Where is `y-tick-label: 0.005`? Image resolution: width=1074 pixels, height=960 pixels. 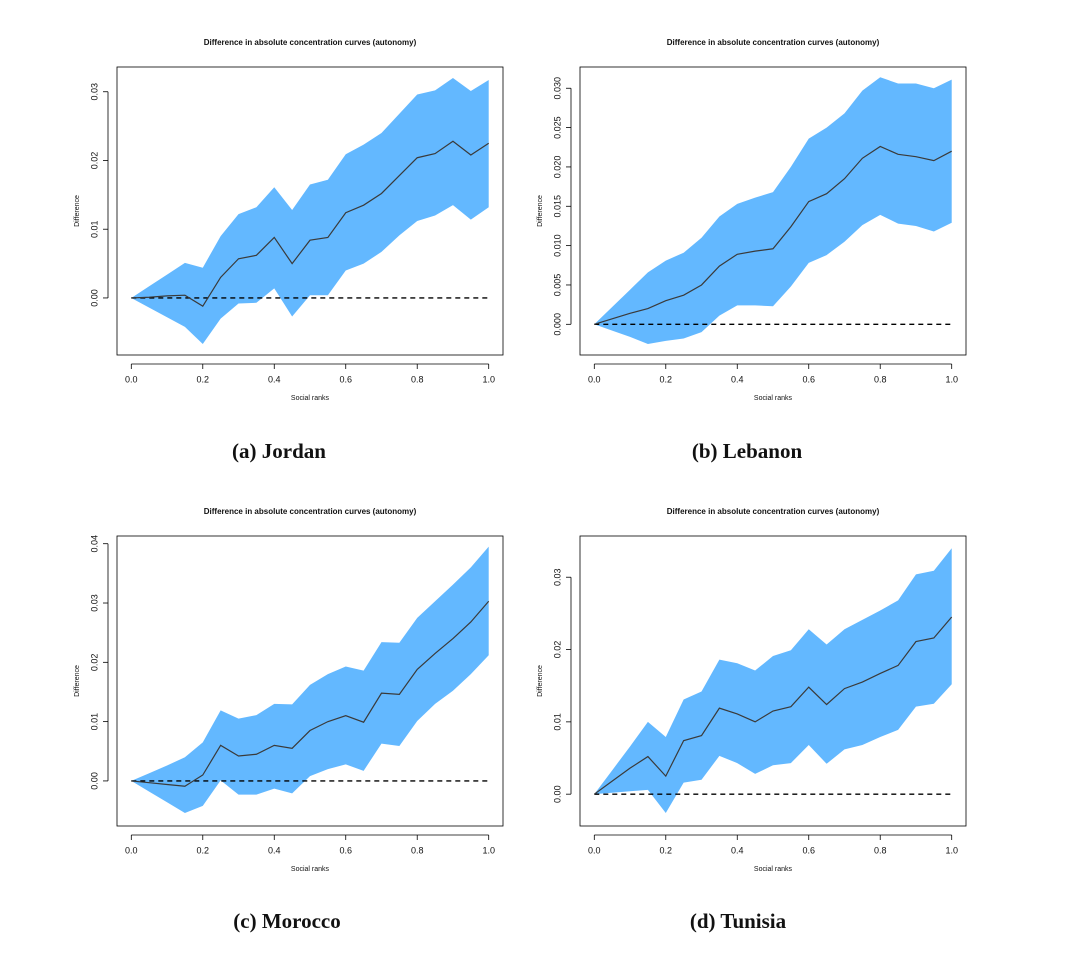
y-tick-label: 0.005 is located at coordinates (557, 285).